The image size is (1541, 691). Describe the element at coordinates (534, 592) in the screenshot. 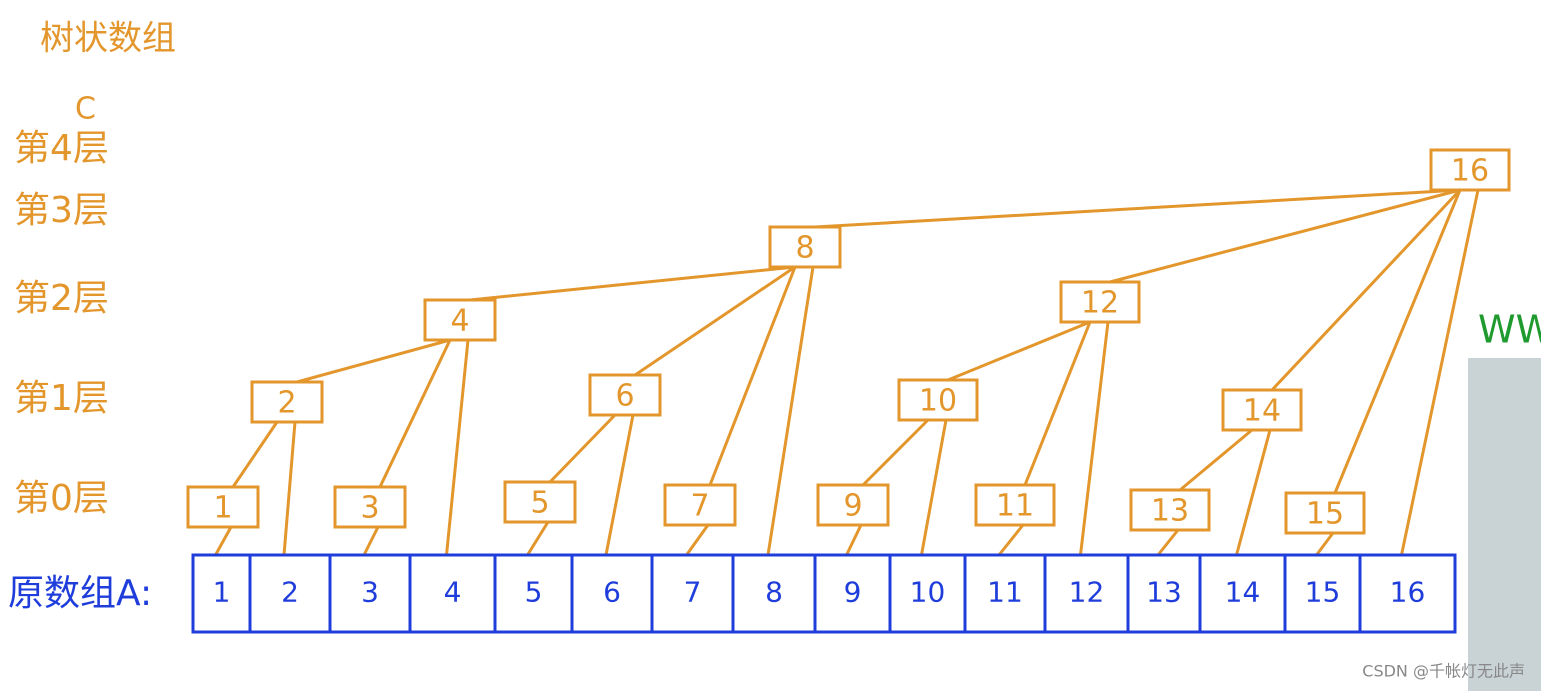

I see `array-cell: 5` at that location.